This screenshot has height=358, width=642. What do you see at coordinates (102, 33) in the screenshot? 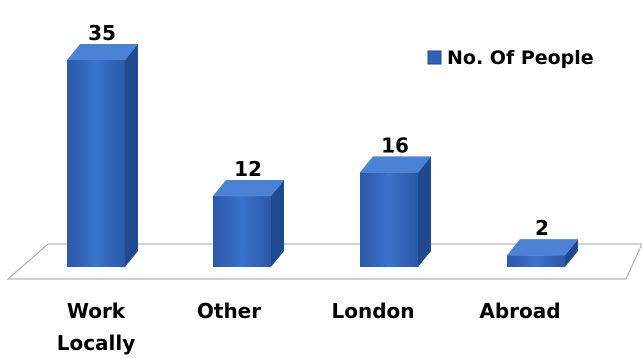
I see `data-label: 35` at bounding box center [102, 33].